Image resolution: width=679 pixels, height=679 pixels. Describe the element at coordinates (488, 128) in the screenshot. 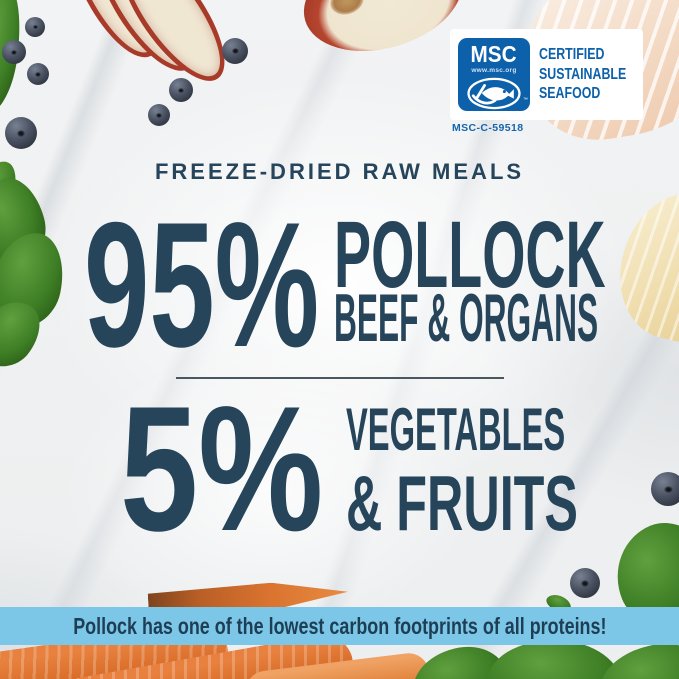

I see `msc-certification-code: MSC-C-59518` at that location.